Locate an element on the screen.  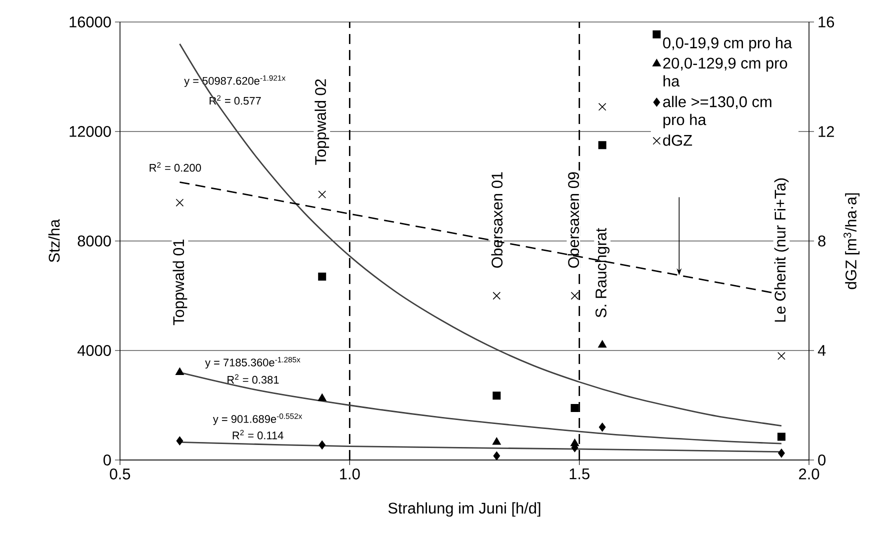
y-axis-title: Stz/ha is located at coordinates (54, 240).